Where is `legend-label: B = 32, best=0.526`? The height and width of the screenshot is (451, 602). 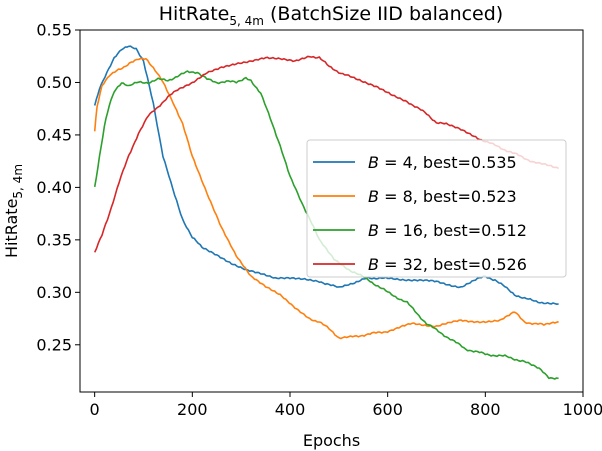
legend-label: B = 32, best=0.526 is located at coordinates (447, 264).